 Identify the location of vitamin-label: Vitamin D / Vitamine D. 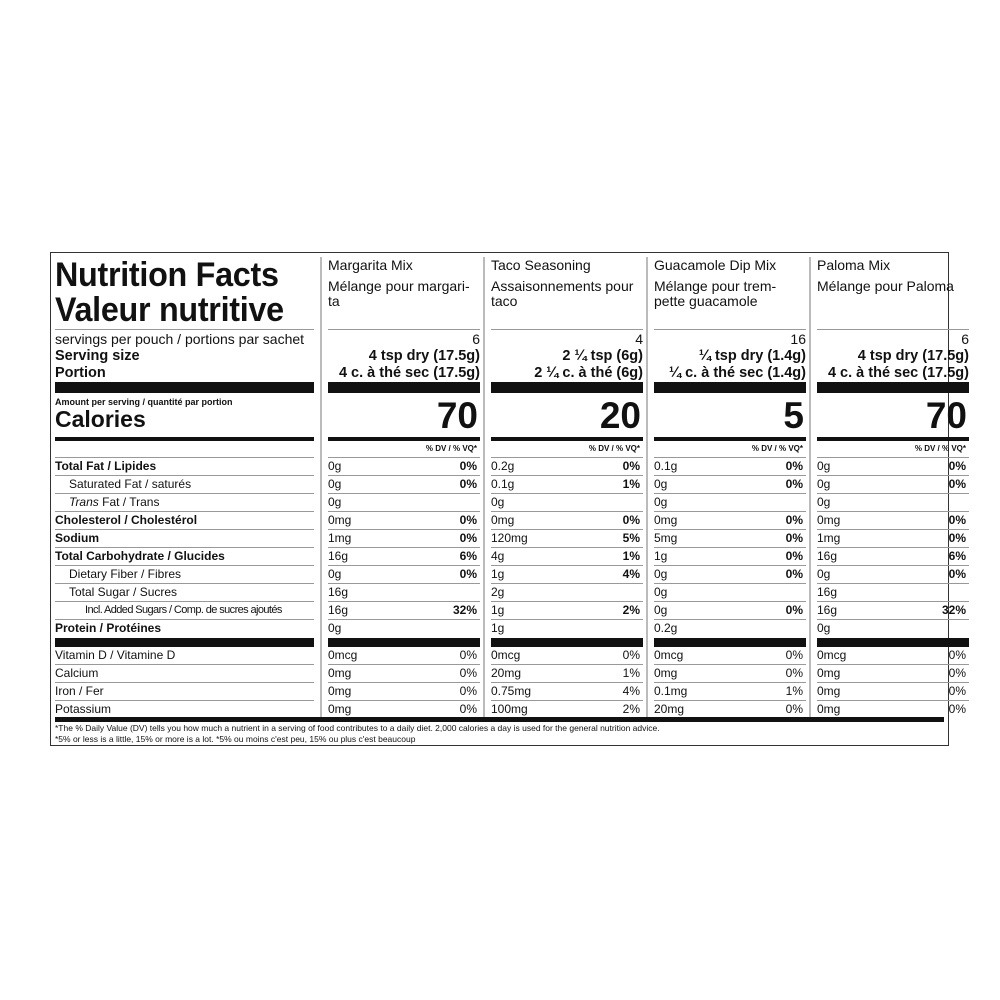
(115, 655).